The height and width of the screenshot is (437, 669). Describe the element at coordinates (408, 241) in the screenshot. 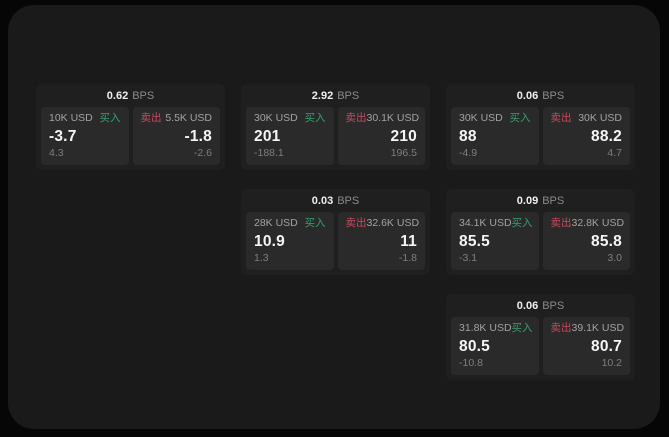

I see `sell-price-value: 11` at that location.